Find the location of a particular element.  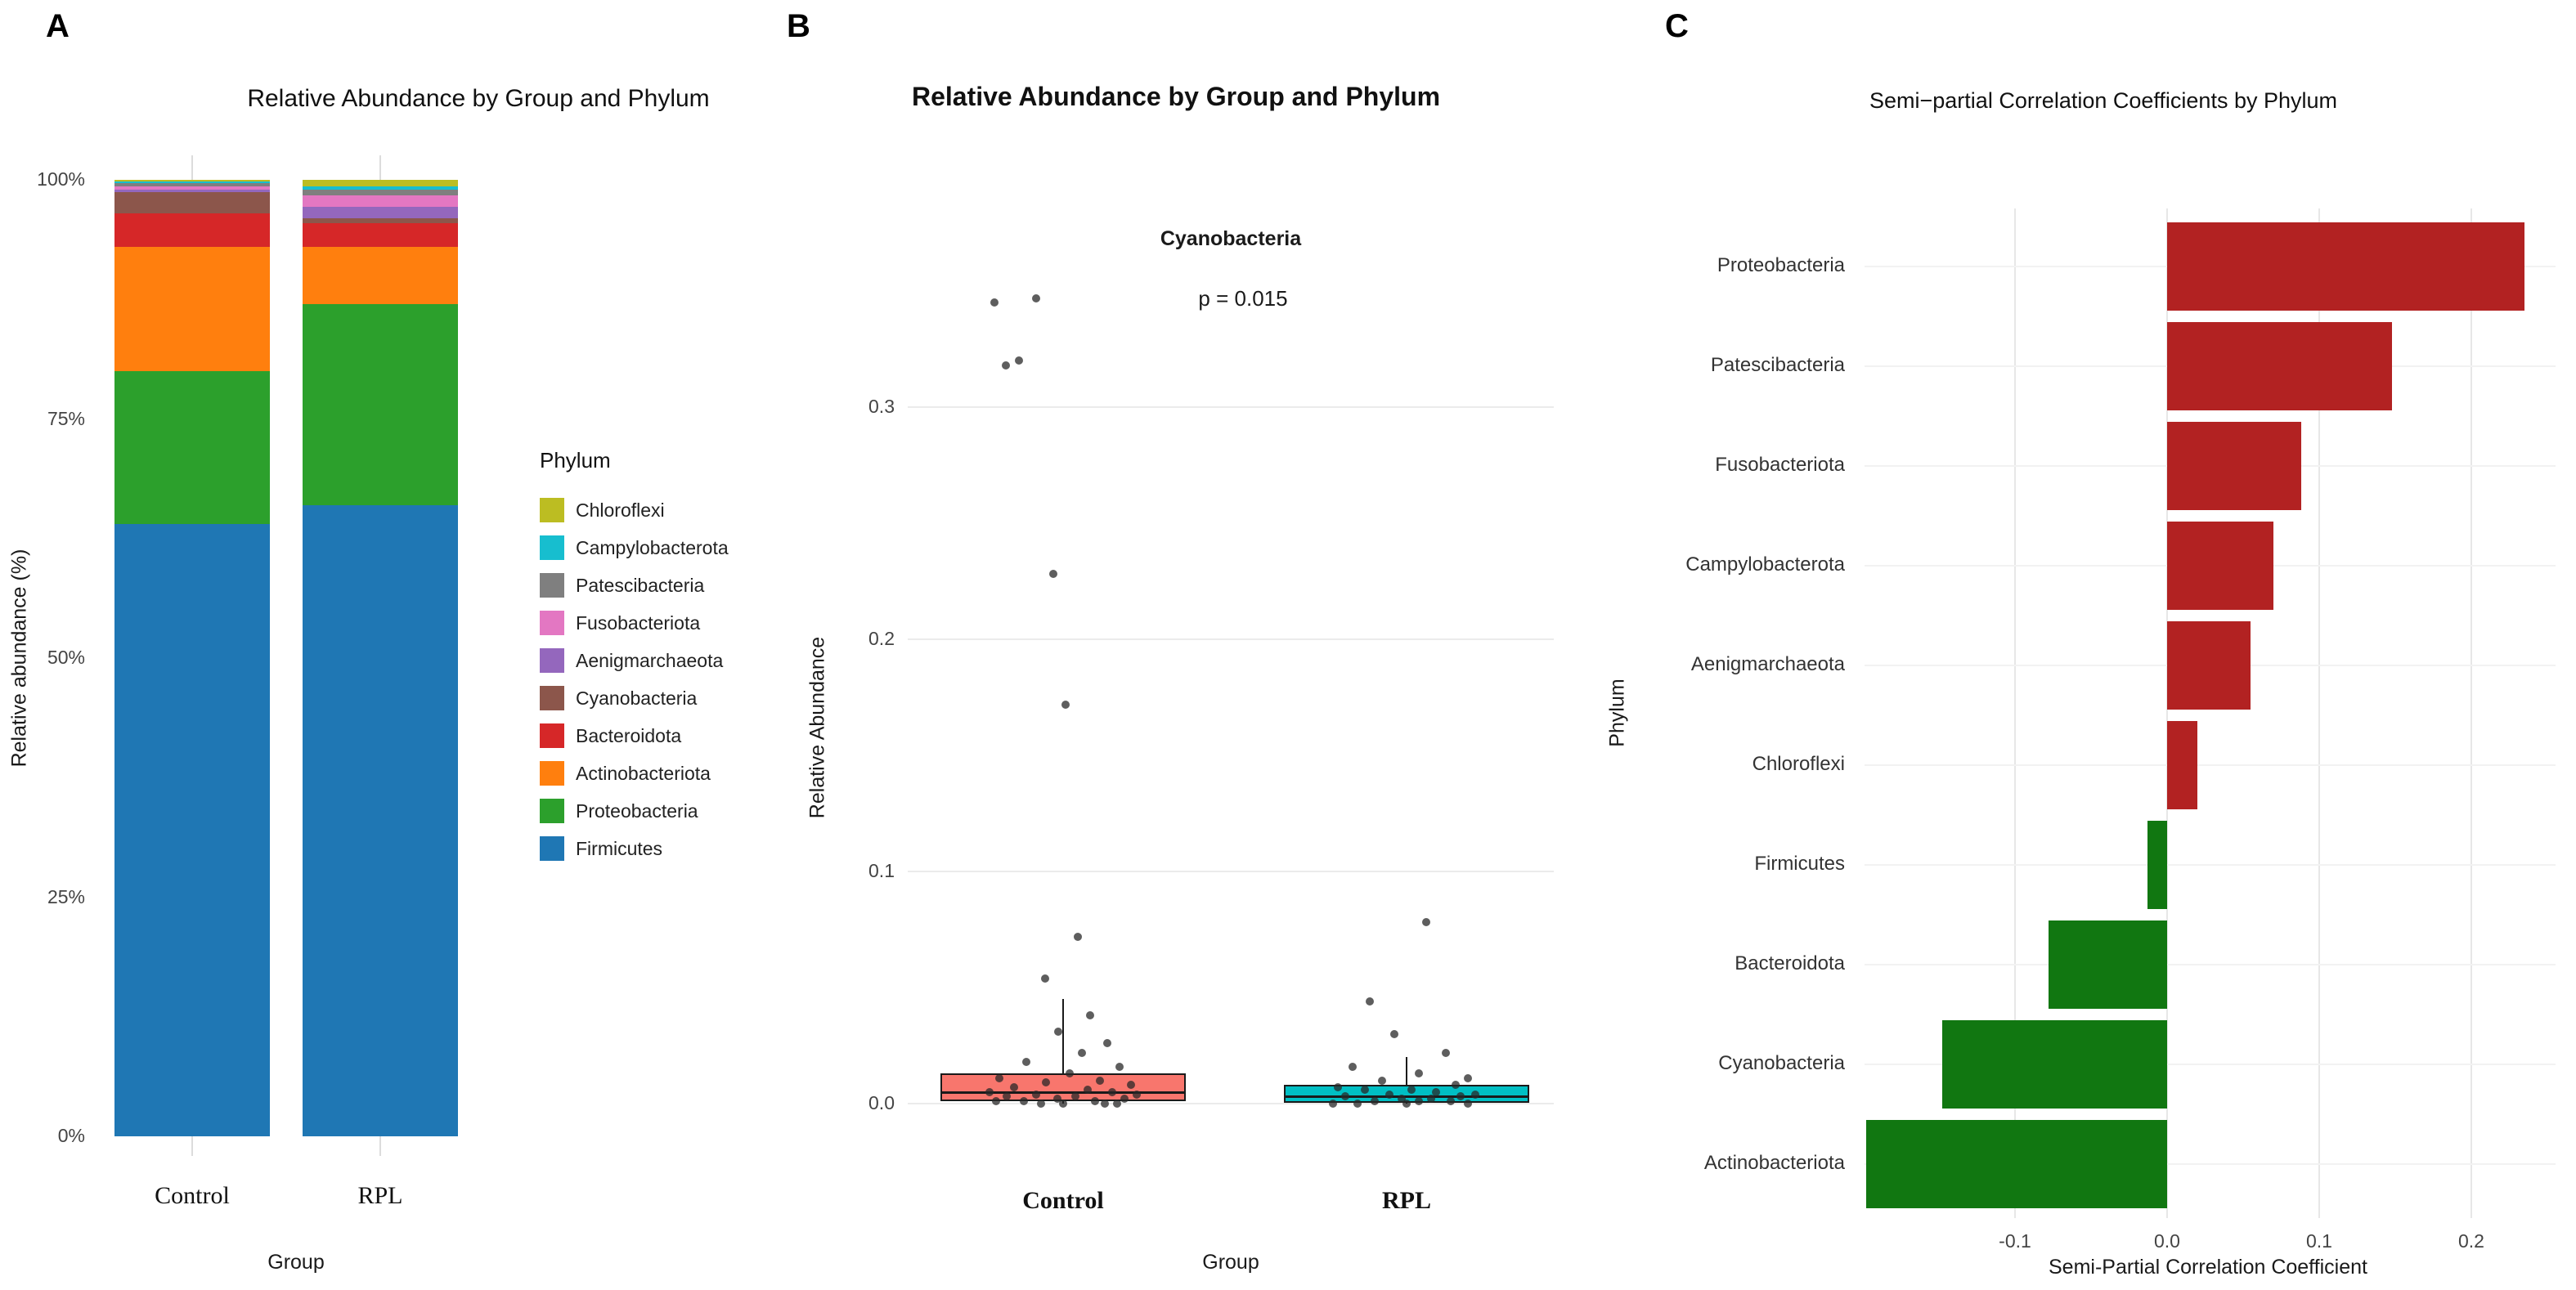

legend-item-bacteroidota: Bacteroidota is located at coordinates (634, 736).